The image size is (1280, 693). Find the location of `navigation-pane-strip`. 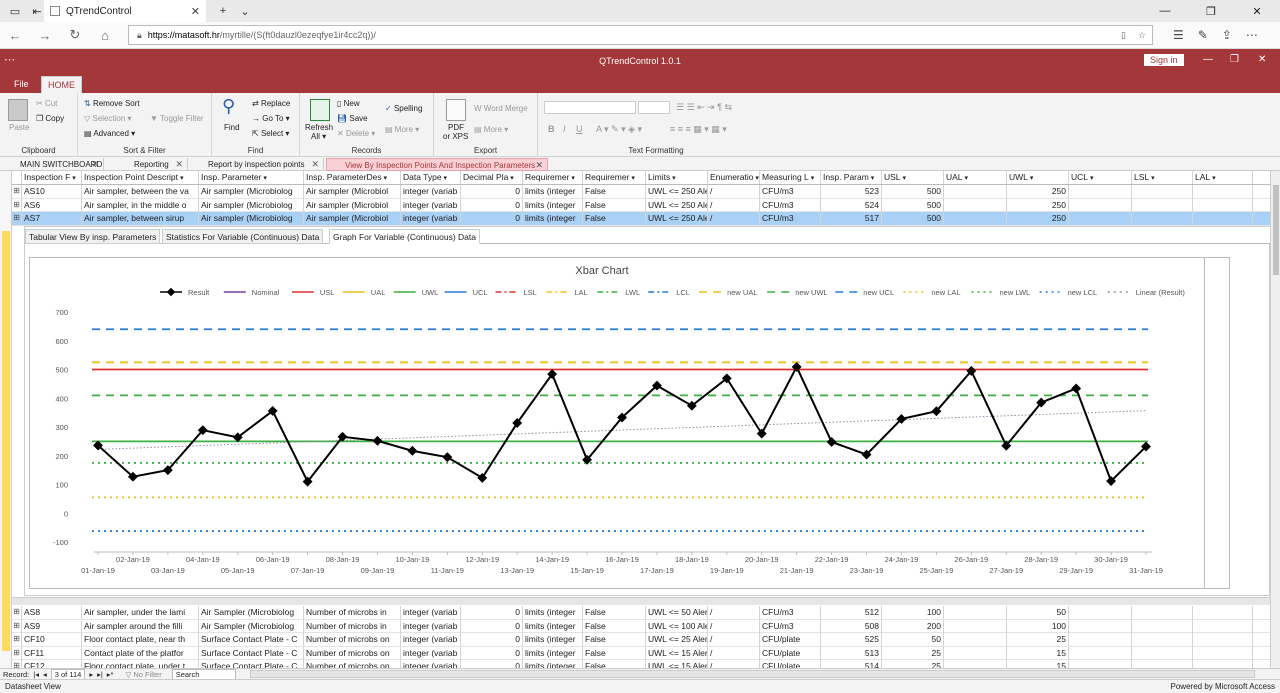

navigation-pane-strip is located at coordinates (6, 419).